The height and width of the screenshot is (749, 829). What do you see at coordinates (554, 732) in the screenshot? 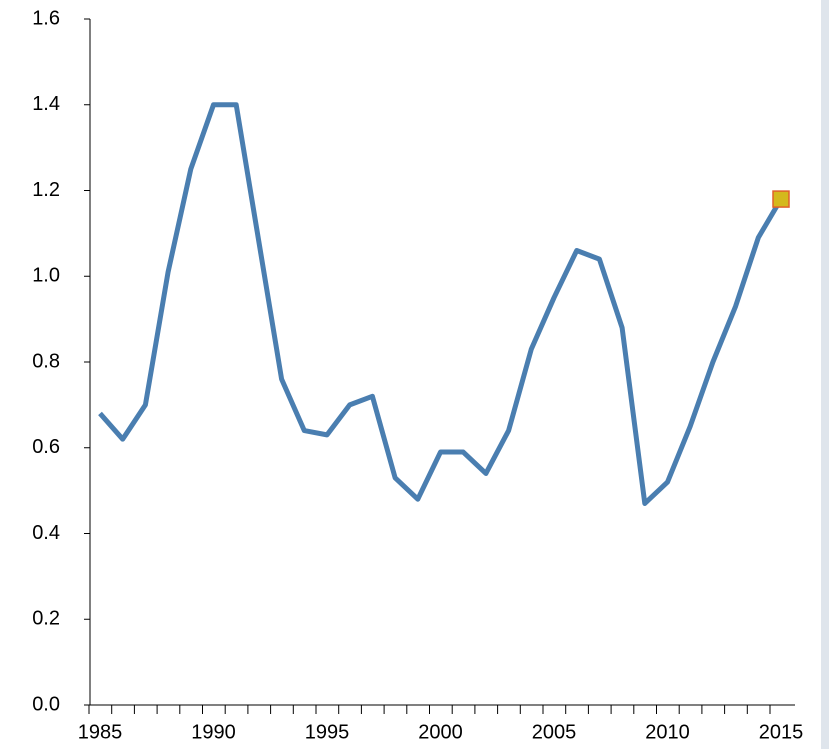
I see `x-tick-label: 2005` at bounding box center [554, 732].